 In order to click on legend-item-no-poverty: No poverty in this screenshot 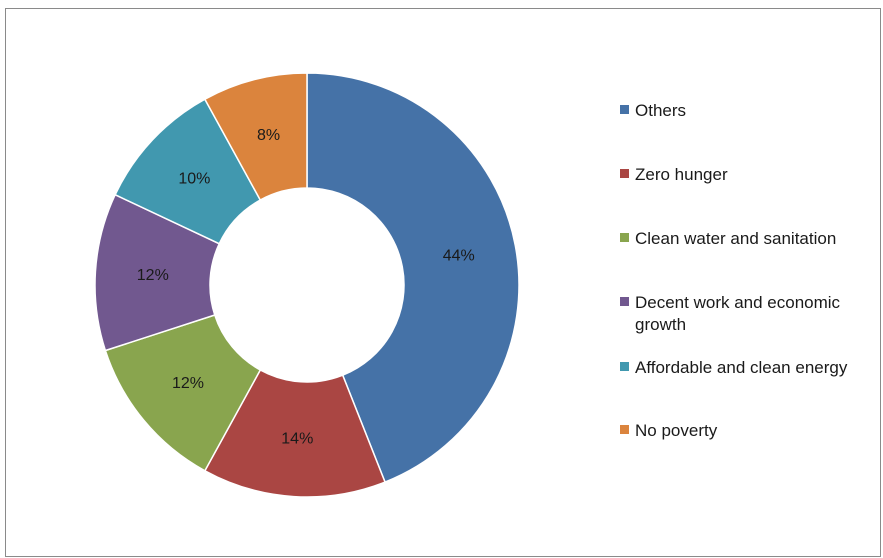, I will do `click(745, 431)`.